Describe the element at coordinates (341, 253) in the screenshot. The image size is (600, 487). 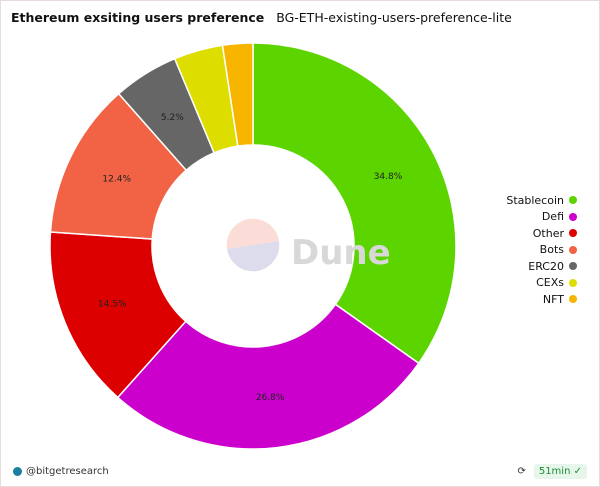
I see `watermark: Dune` at that location.